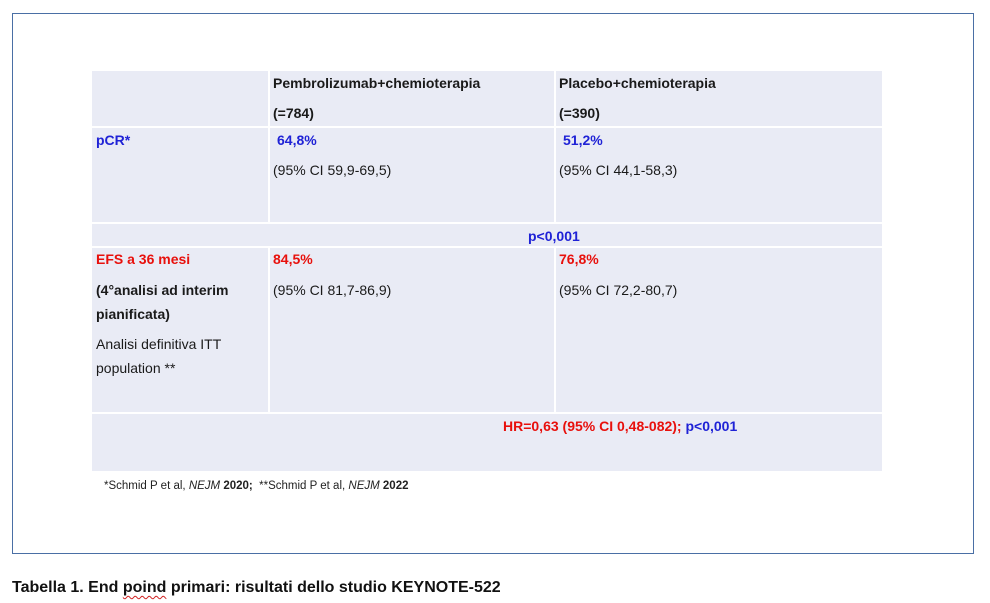 The image size is (990, 603). Describe the element at coordinates (579, 259) in the screenshot. I see `efs-placebo-value: 76,8%` at that location.